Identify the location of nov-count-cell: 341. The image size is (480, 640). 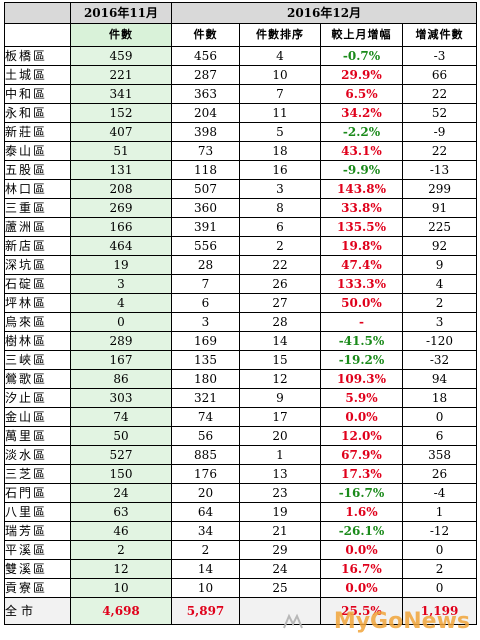
(121, 94).